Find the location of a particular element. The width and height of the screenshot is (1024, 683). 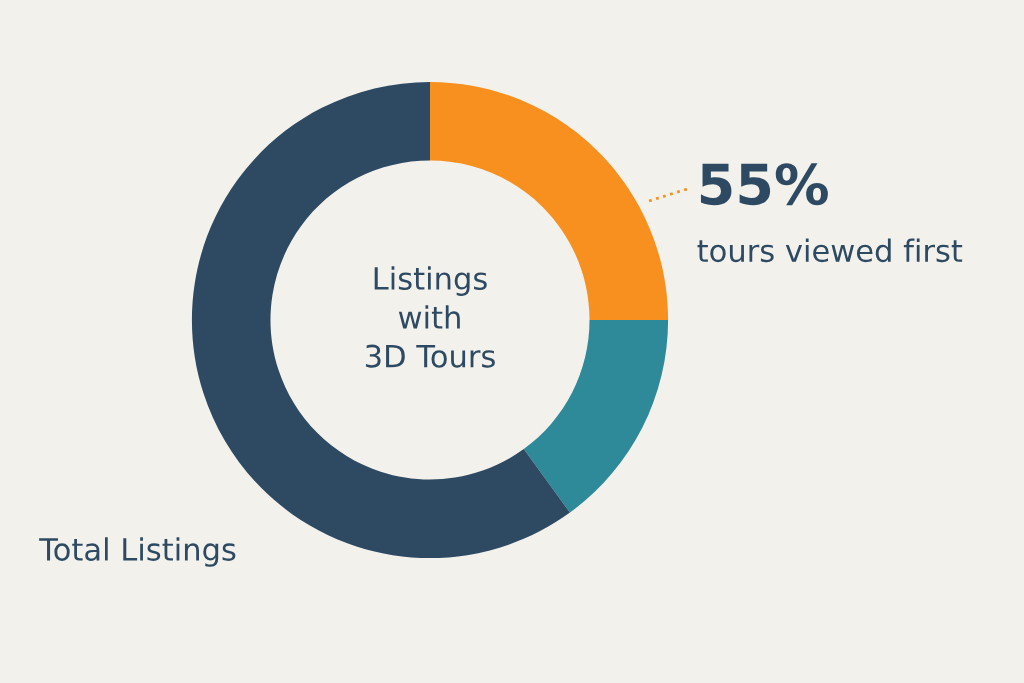

text: tours viewed first is located at coordinates (830, 250).